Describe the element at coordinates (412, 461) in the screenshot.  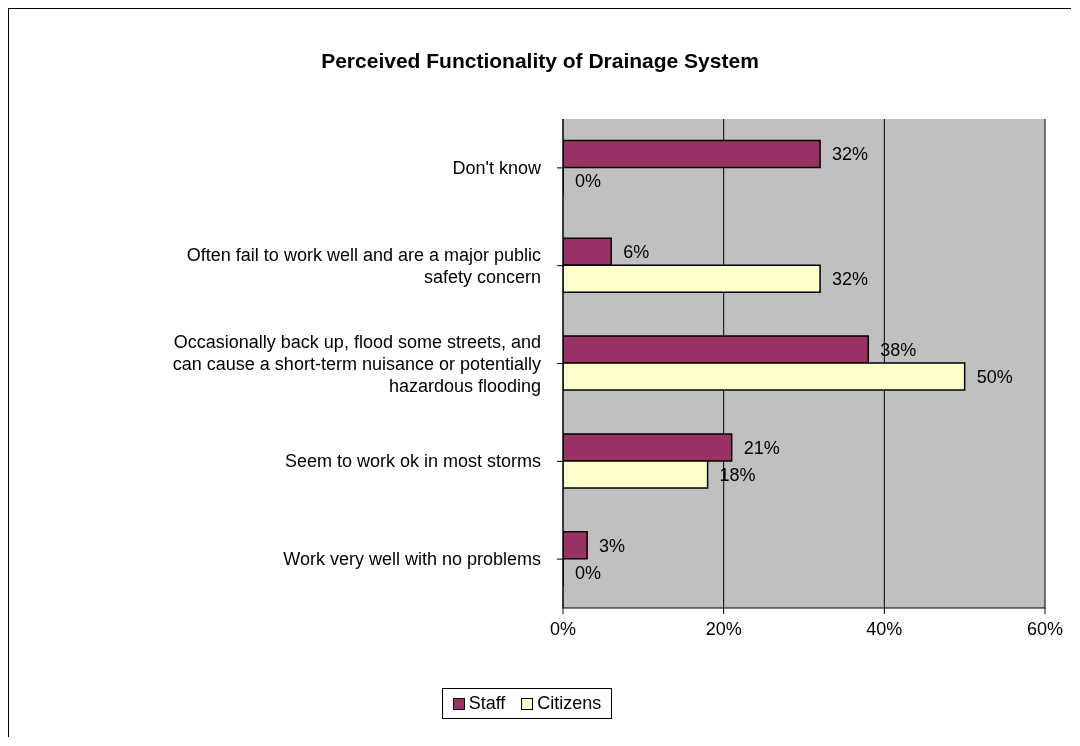
I see `y-tick-label: Seem to work ok in most storms` at that location.